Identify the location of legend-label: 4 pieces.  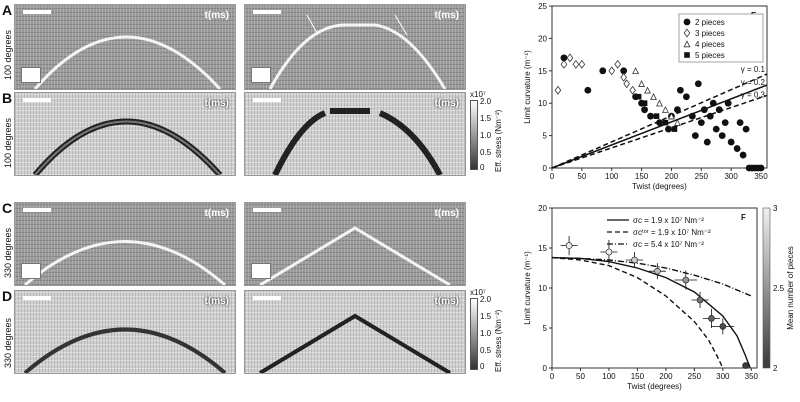
(710, 44).